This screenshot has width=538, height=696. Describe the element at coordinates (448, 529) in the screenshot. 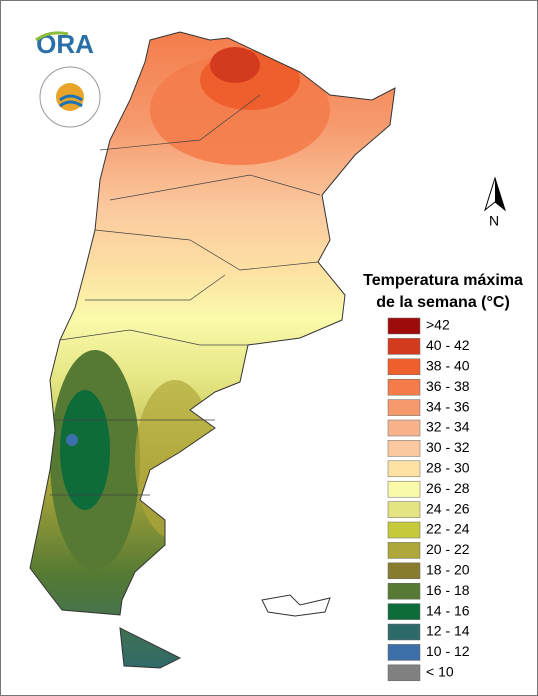

I see `legend-label: 22 - 24` at that location.